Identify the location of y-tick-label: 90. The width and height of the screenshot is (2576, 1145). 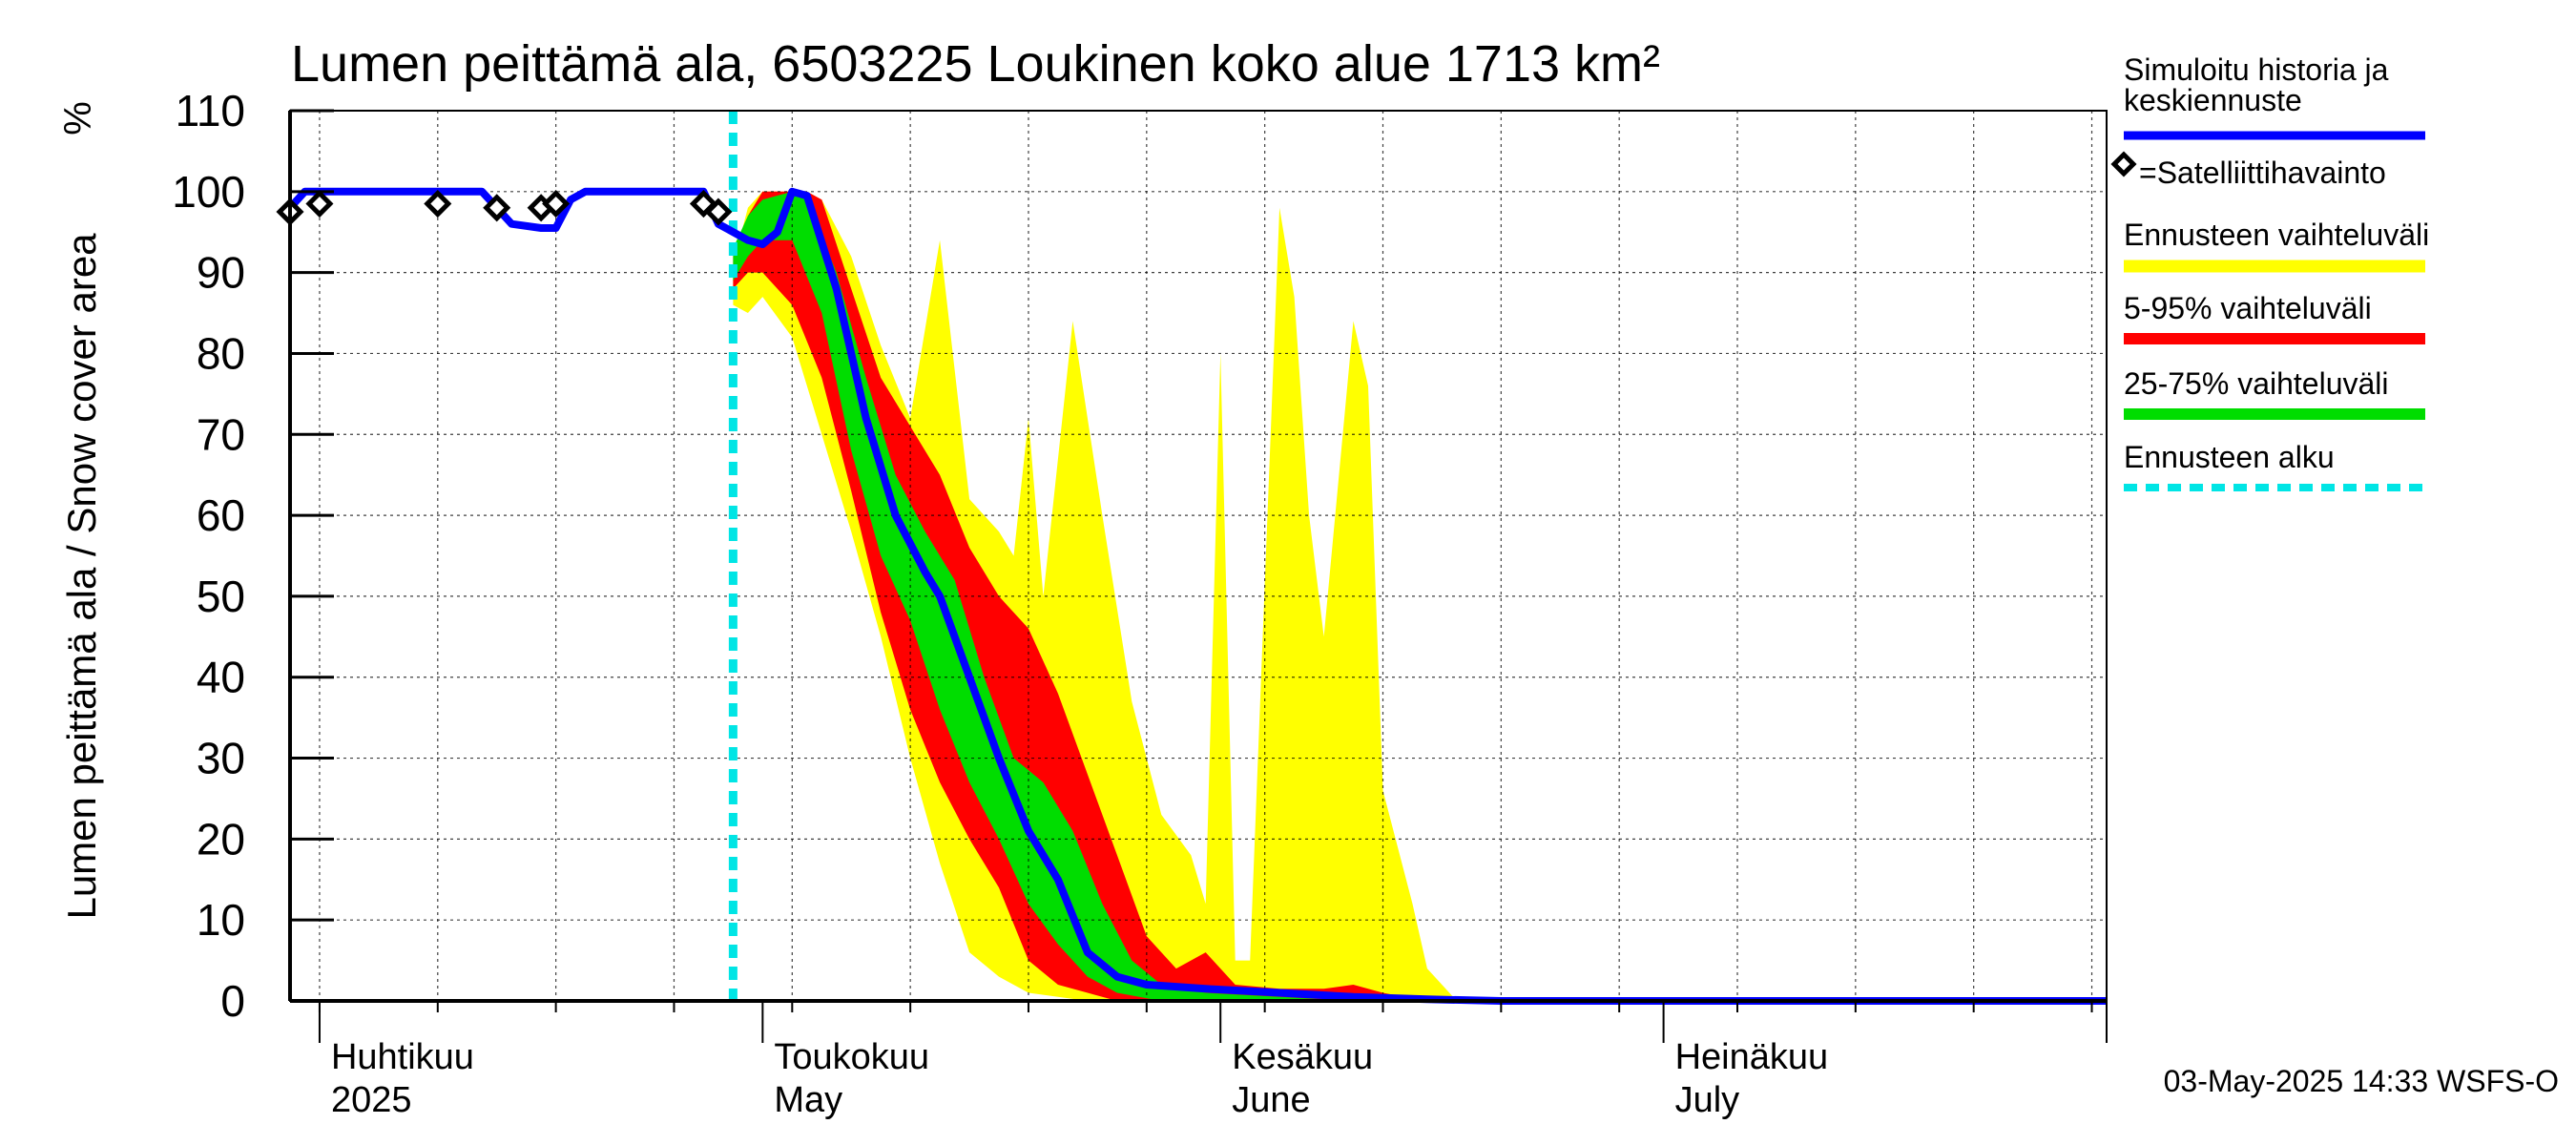
(221, 273).